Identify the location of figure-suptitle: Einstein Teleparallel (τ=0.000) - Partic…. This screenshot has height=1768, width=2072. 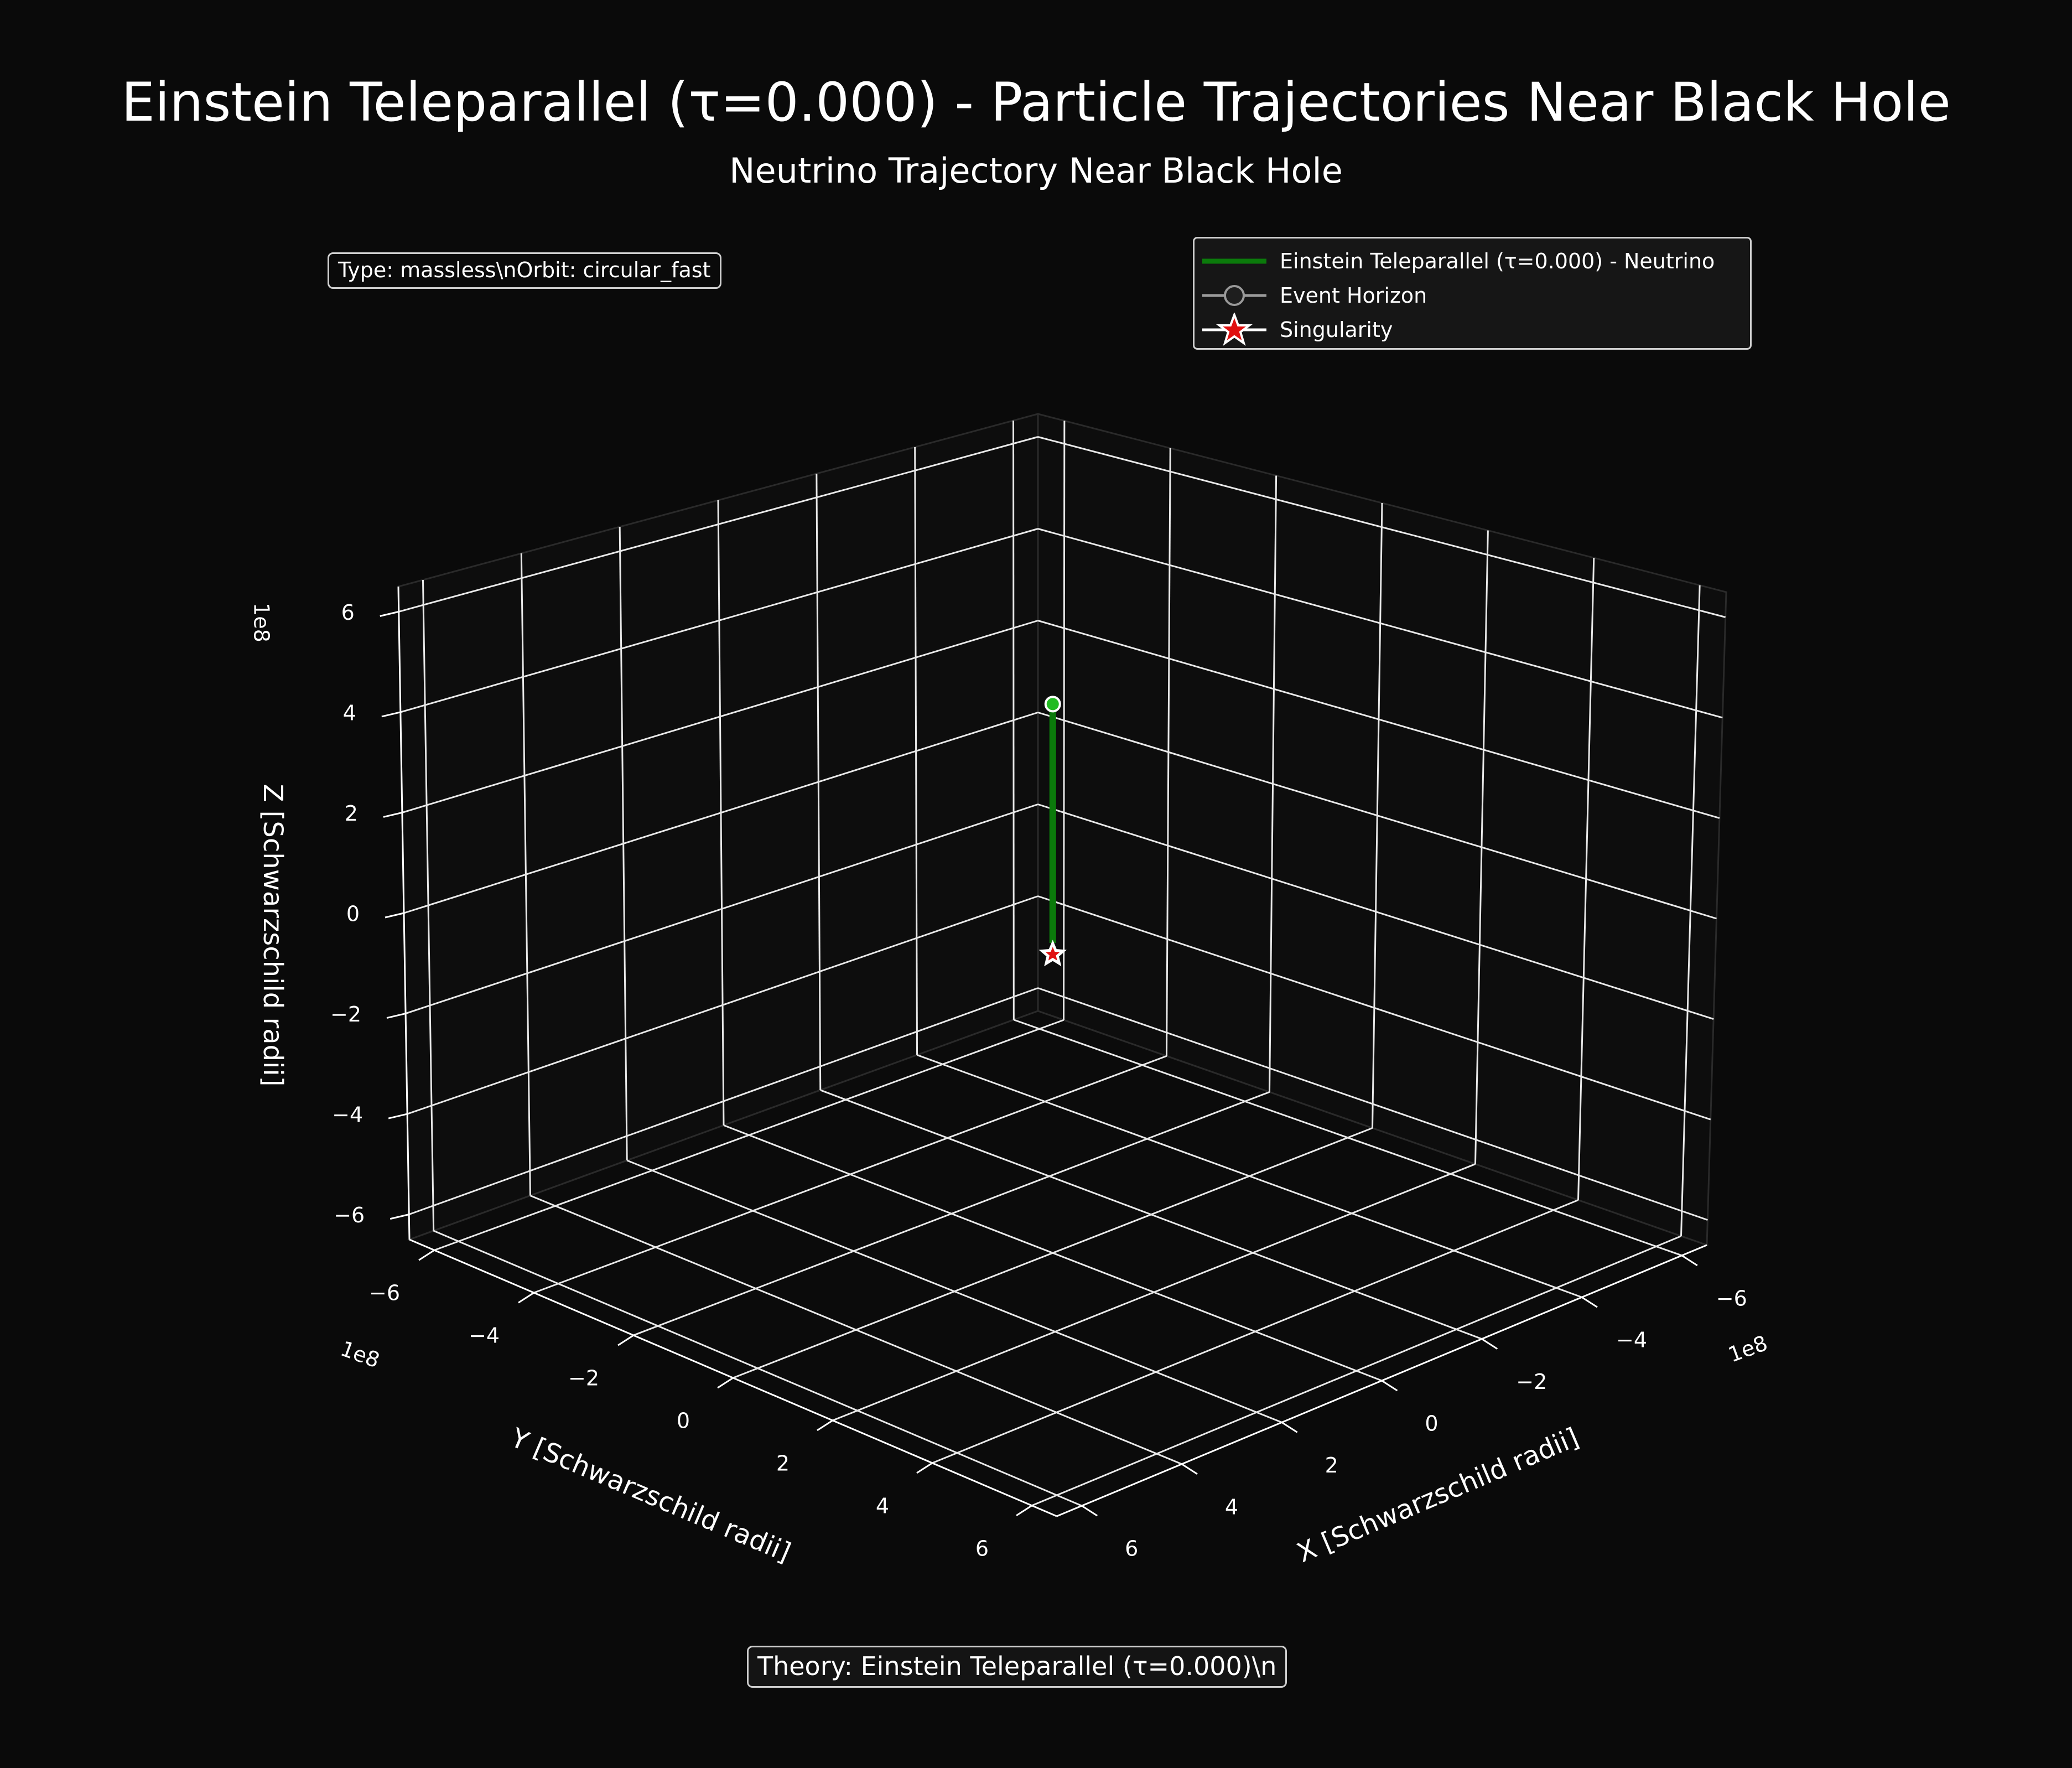
(1036, 102).